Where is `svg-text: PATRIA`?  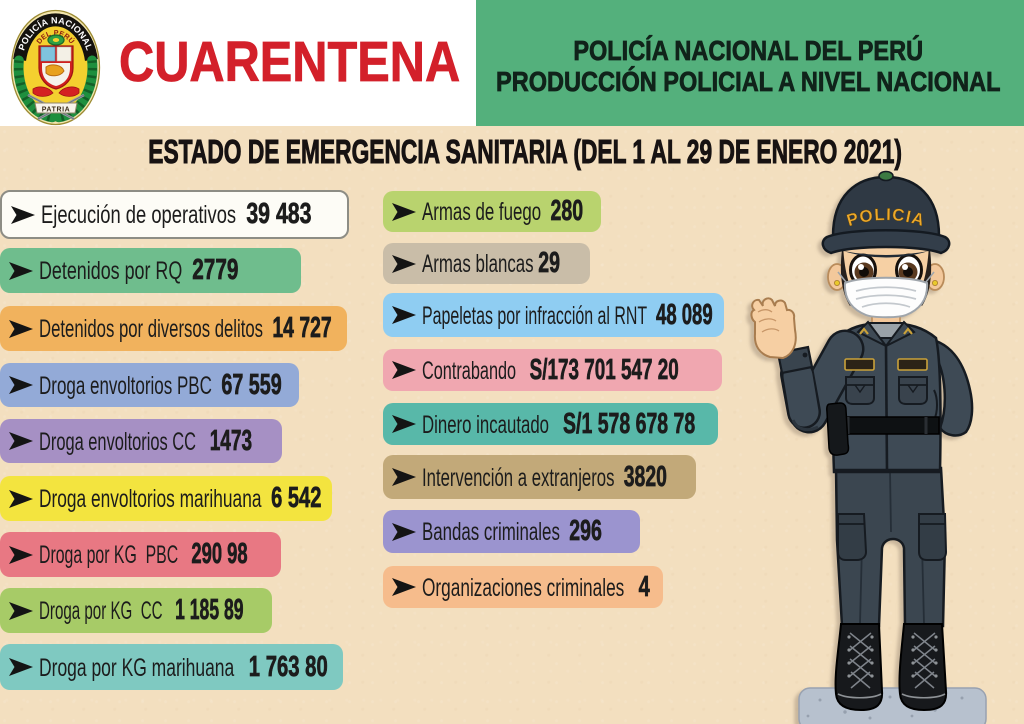 svg-text: PATRIA is located at coordinates (56, 110).